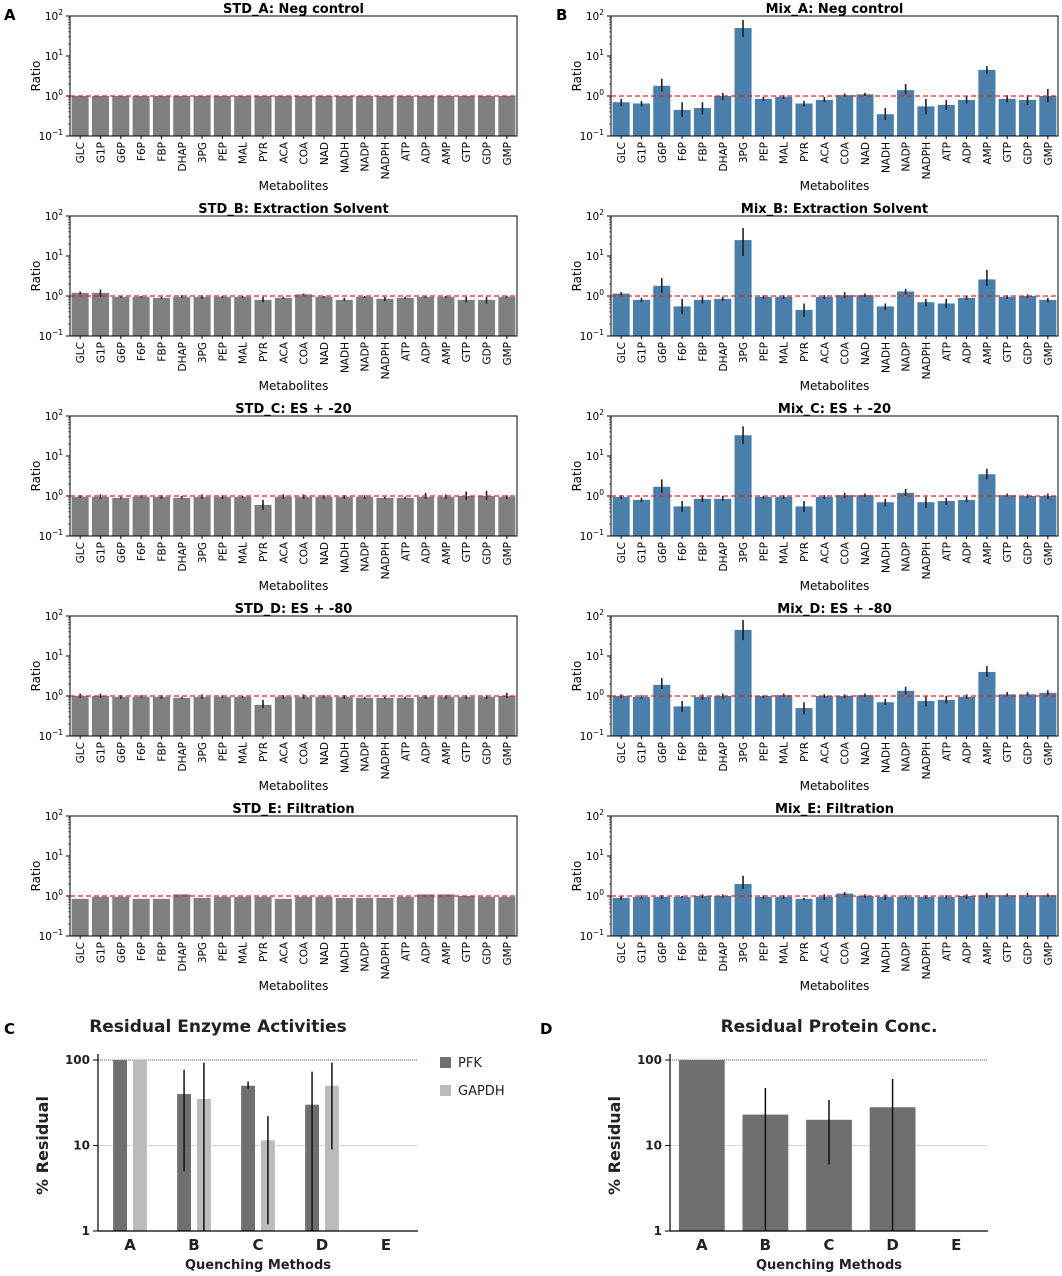 Image resolution: width=1062 pixels, height=1276 pixels. What do you see at coordinates (508, 754) in the screenshot?
I see `STD_D-xtick-label-GMP: GMP` at bounding box center [508, 754].